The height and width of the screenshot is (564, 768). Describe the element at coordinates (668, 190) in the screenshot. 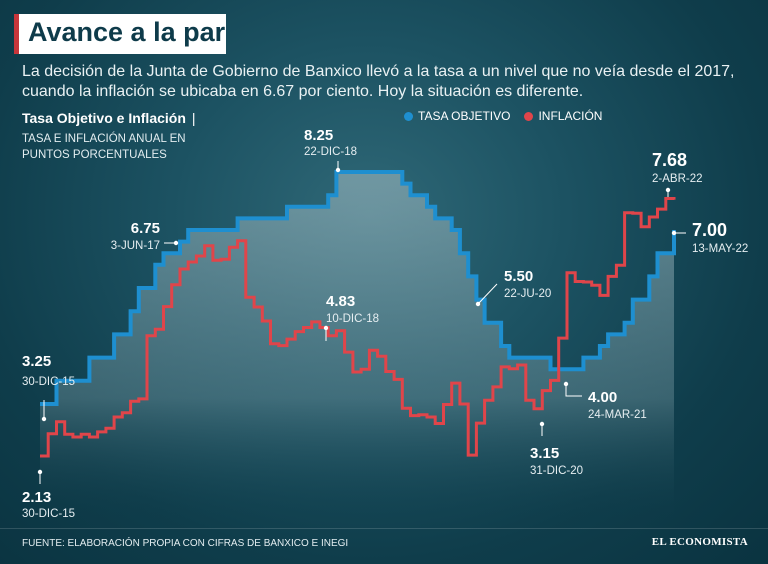

I see `marker-infl-2022` at that location.